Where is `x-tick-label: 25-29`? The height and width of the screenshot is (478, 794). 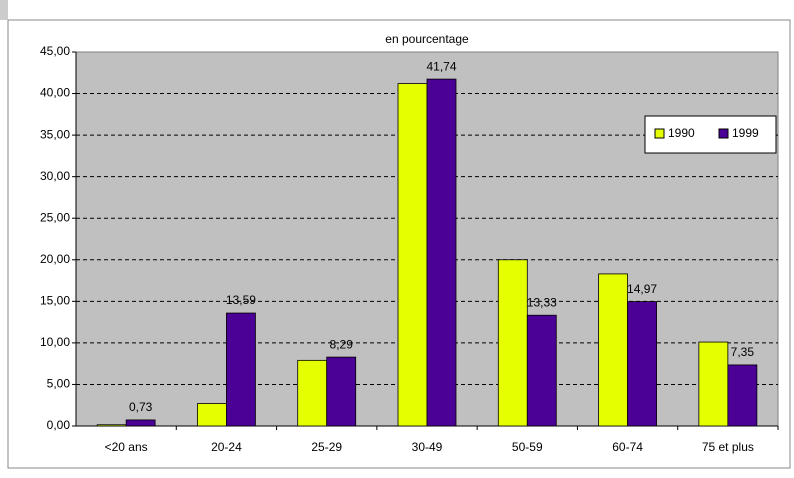 x-tick-label: 25-29 is located at coordinates (326, 447).